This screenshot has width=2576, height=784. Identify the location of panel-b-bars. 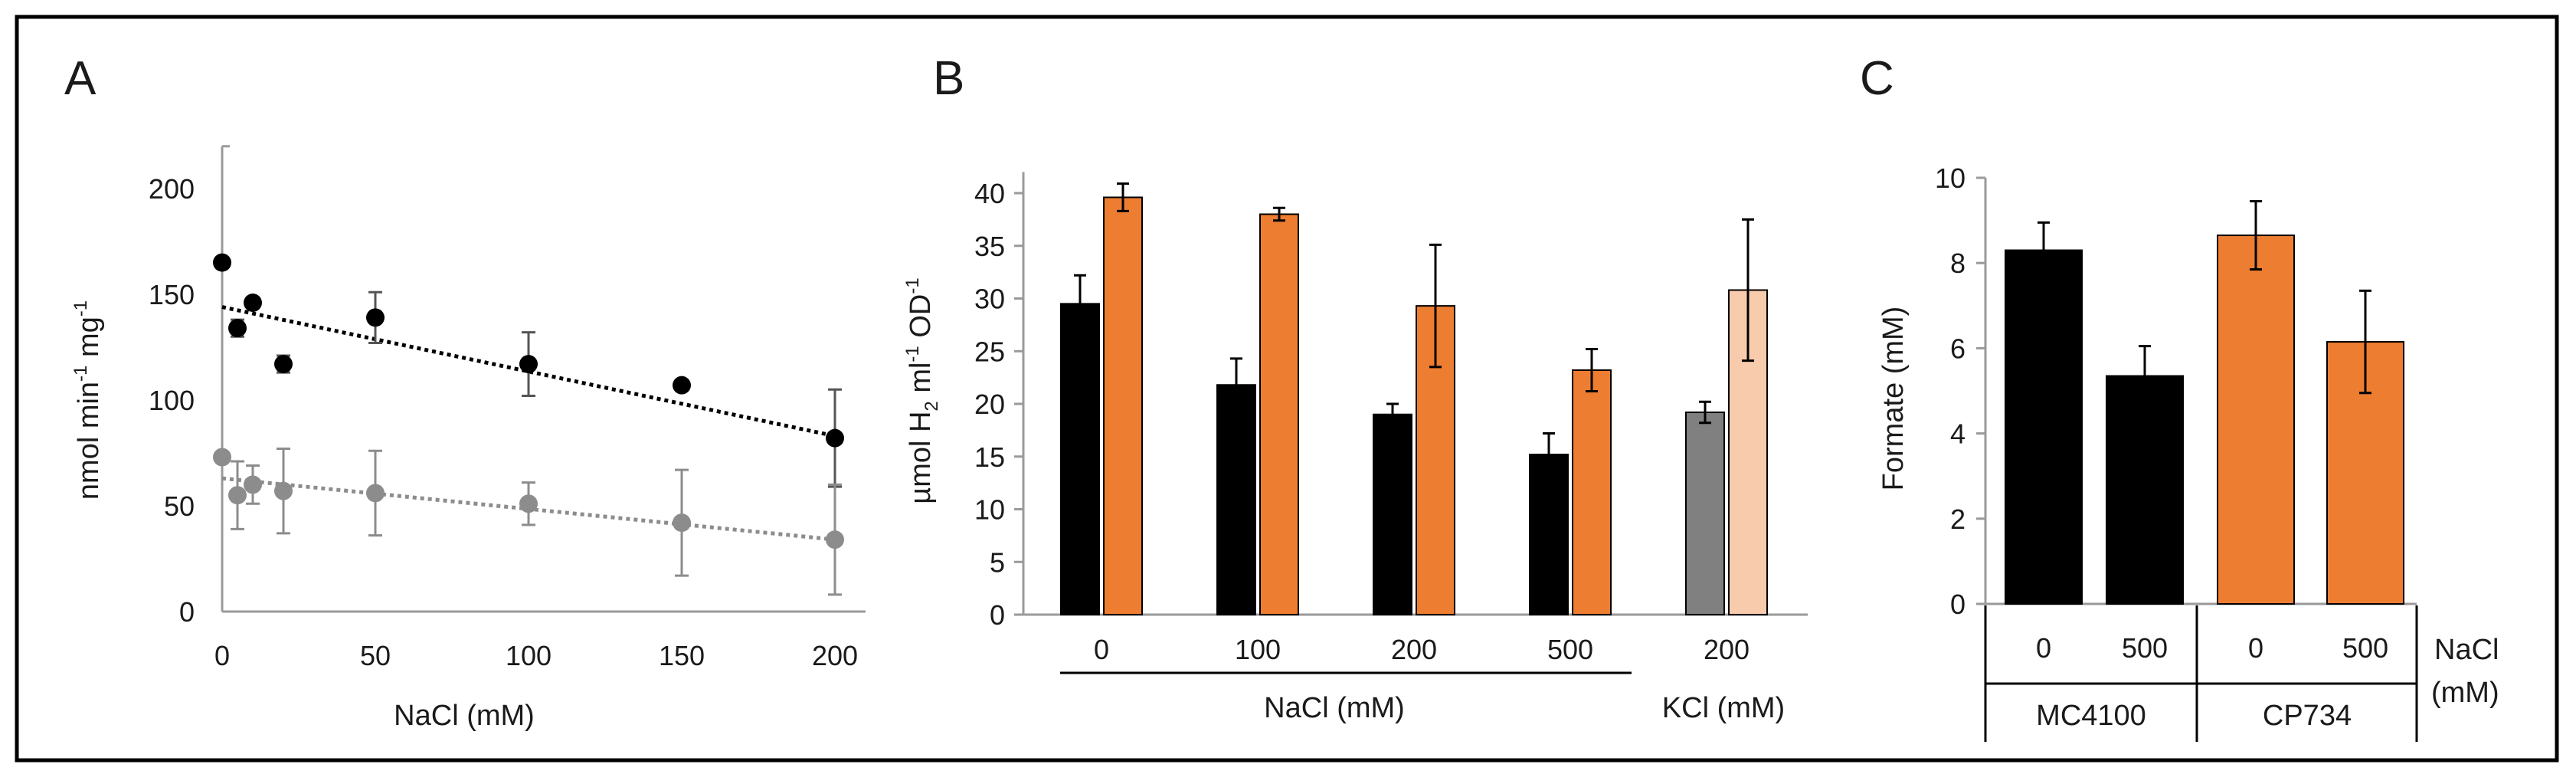
(1414, 405).